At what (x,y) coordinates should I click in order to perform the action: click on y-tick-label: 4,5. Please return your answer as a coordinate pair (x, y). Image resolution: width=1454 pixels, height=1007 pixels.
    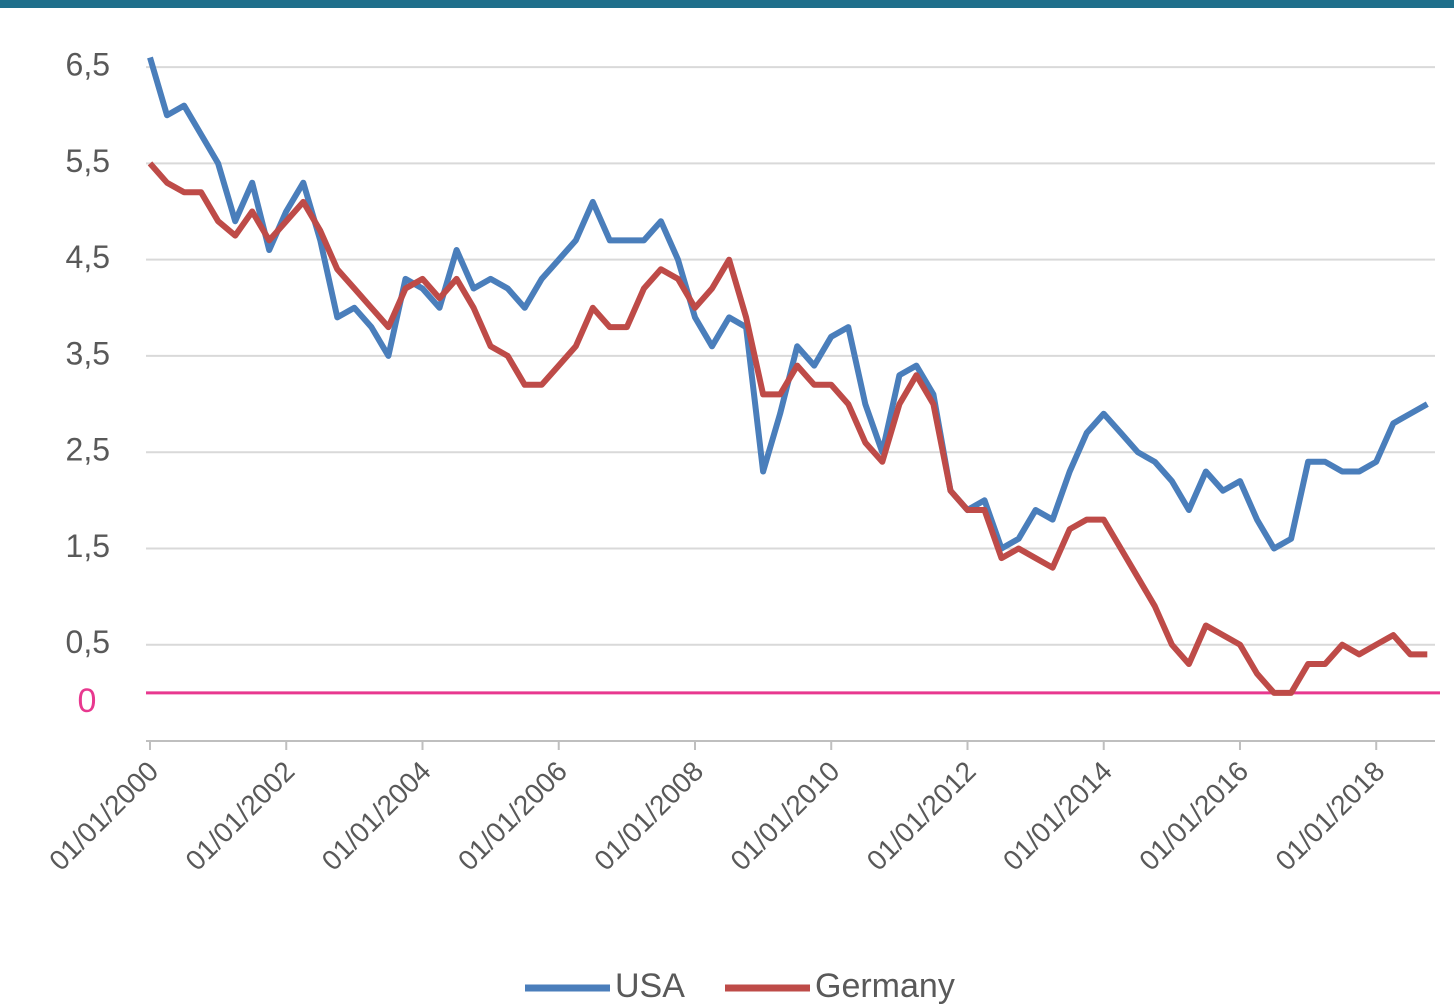
    Looking at the image, I should click on (88, 257).